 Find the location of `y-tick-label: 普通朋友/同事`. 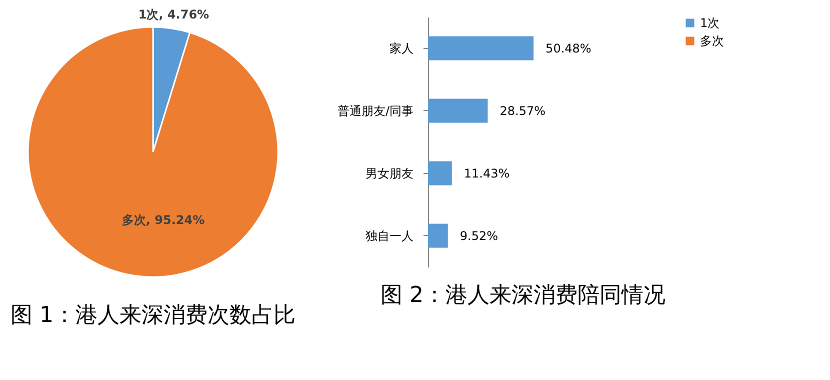

y-tick-label: 普通朋友/同事 is located at coordinates (375, 111).